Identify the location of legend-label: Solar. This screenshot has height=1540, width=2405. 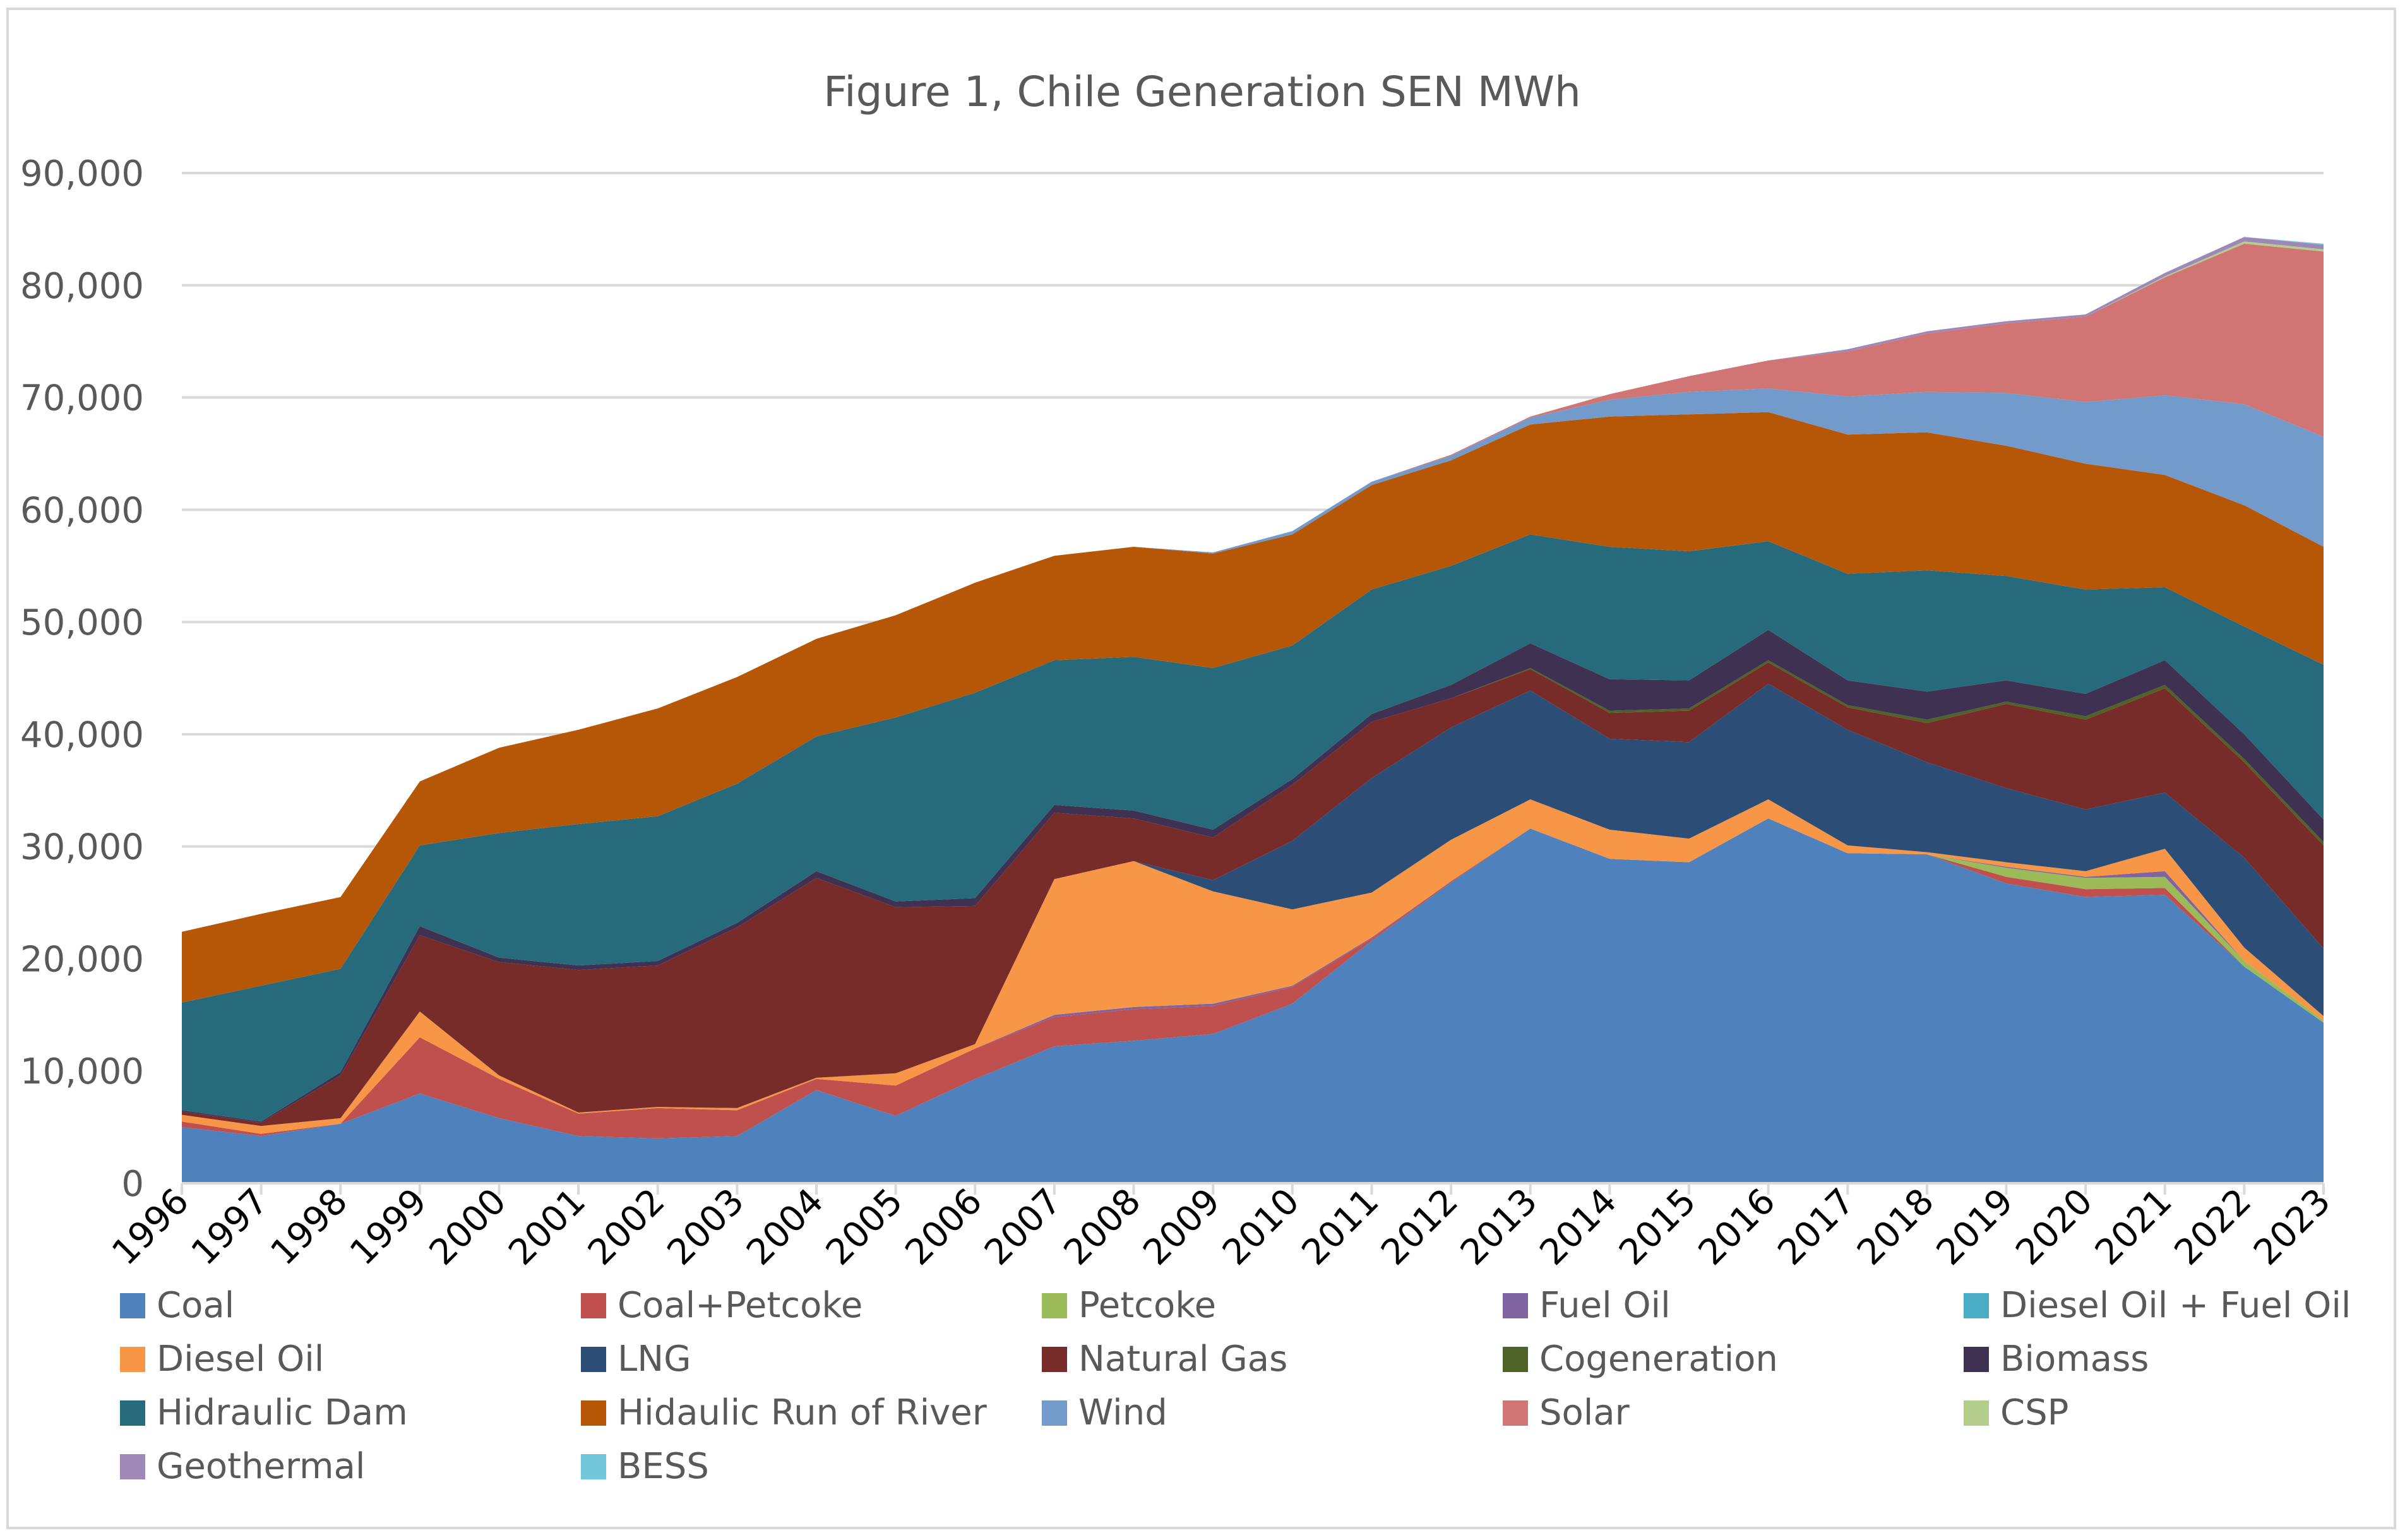
(1584, 1412).